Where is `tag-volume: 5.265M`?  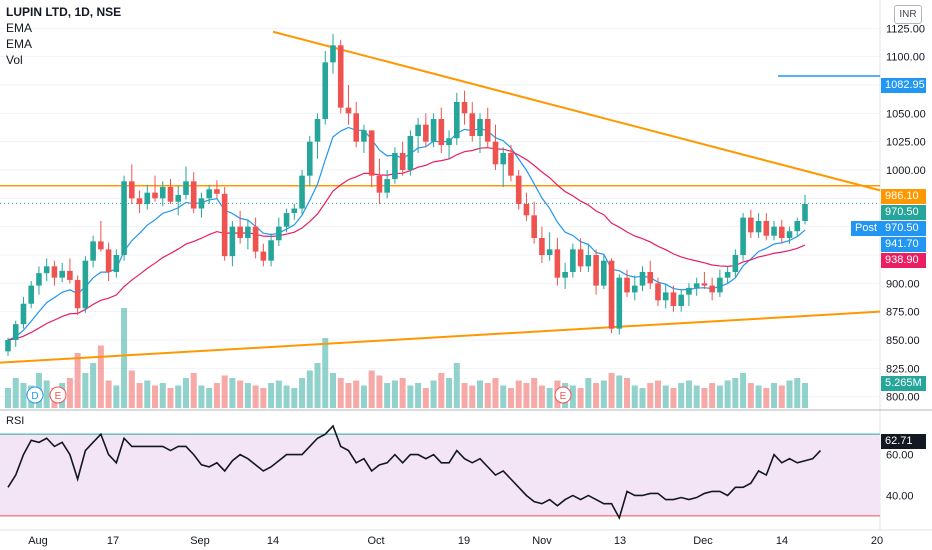 tag-volume: 5.265M is located at coordinates (903, 383).